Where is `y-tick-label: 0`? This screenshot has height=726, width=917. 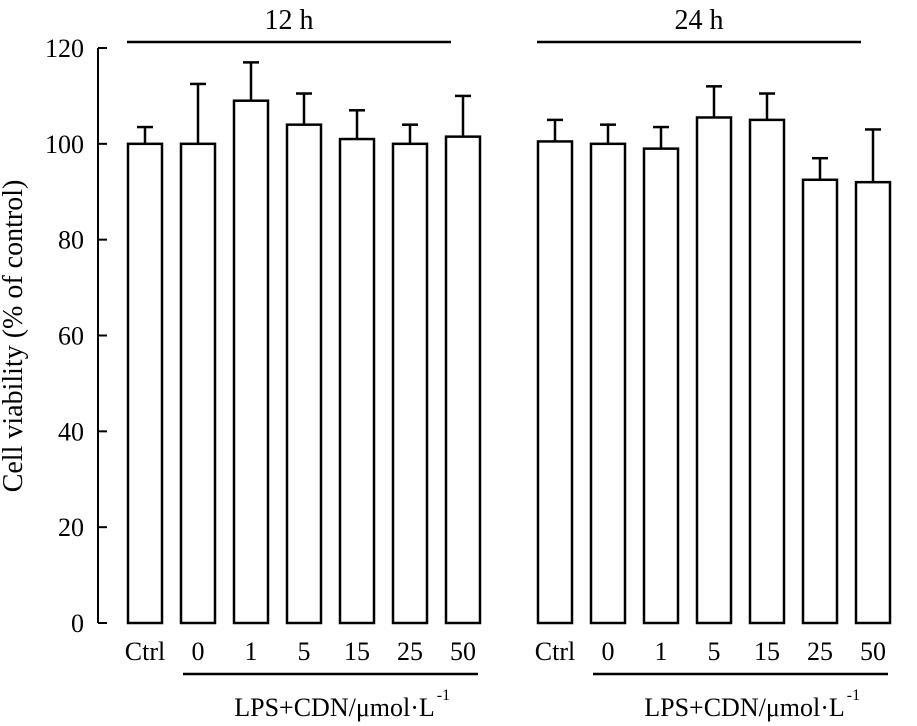
y-tick-label: 0 is located at coordinates (77, 623).